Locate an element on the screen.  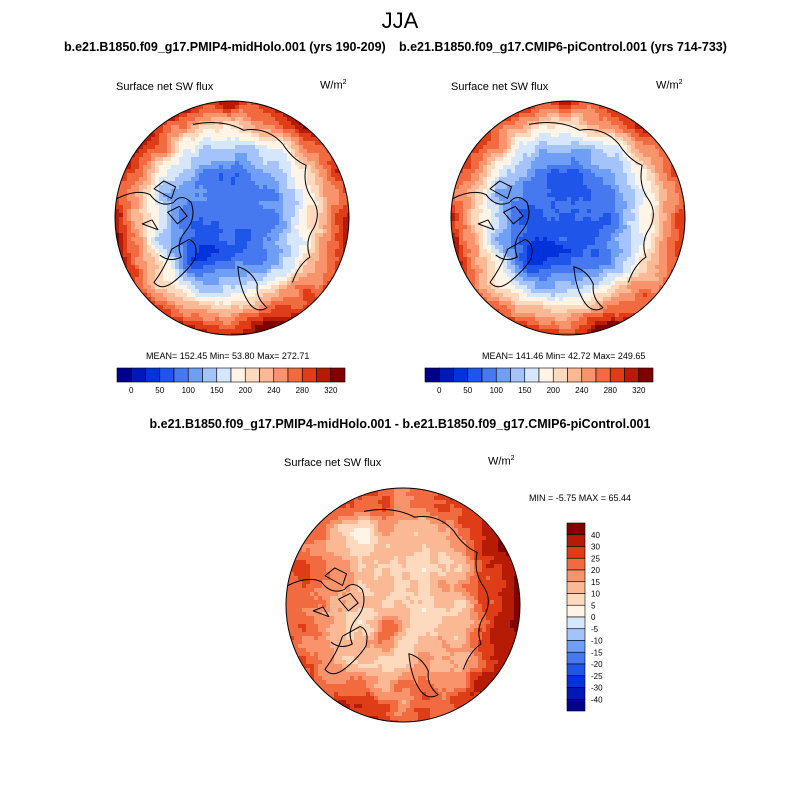
variable-label-right: Surface net SW flux is located at coordinates (500, 87).